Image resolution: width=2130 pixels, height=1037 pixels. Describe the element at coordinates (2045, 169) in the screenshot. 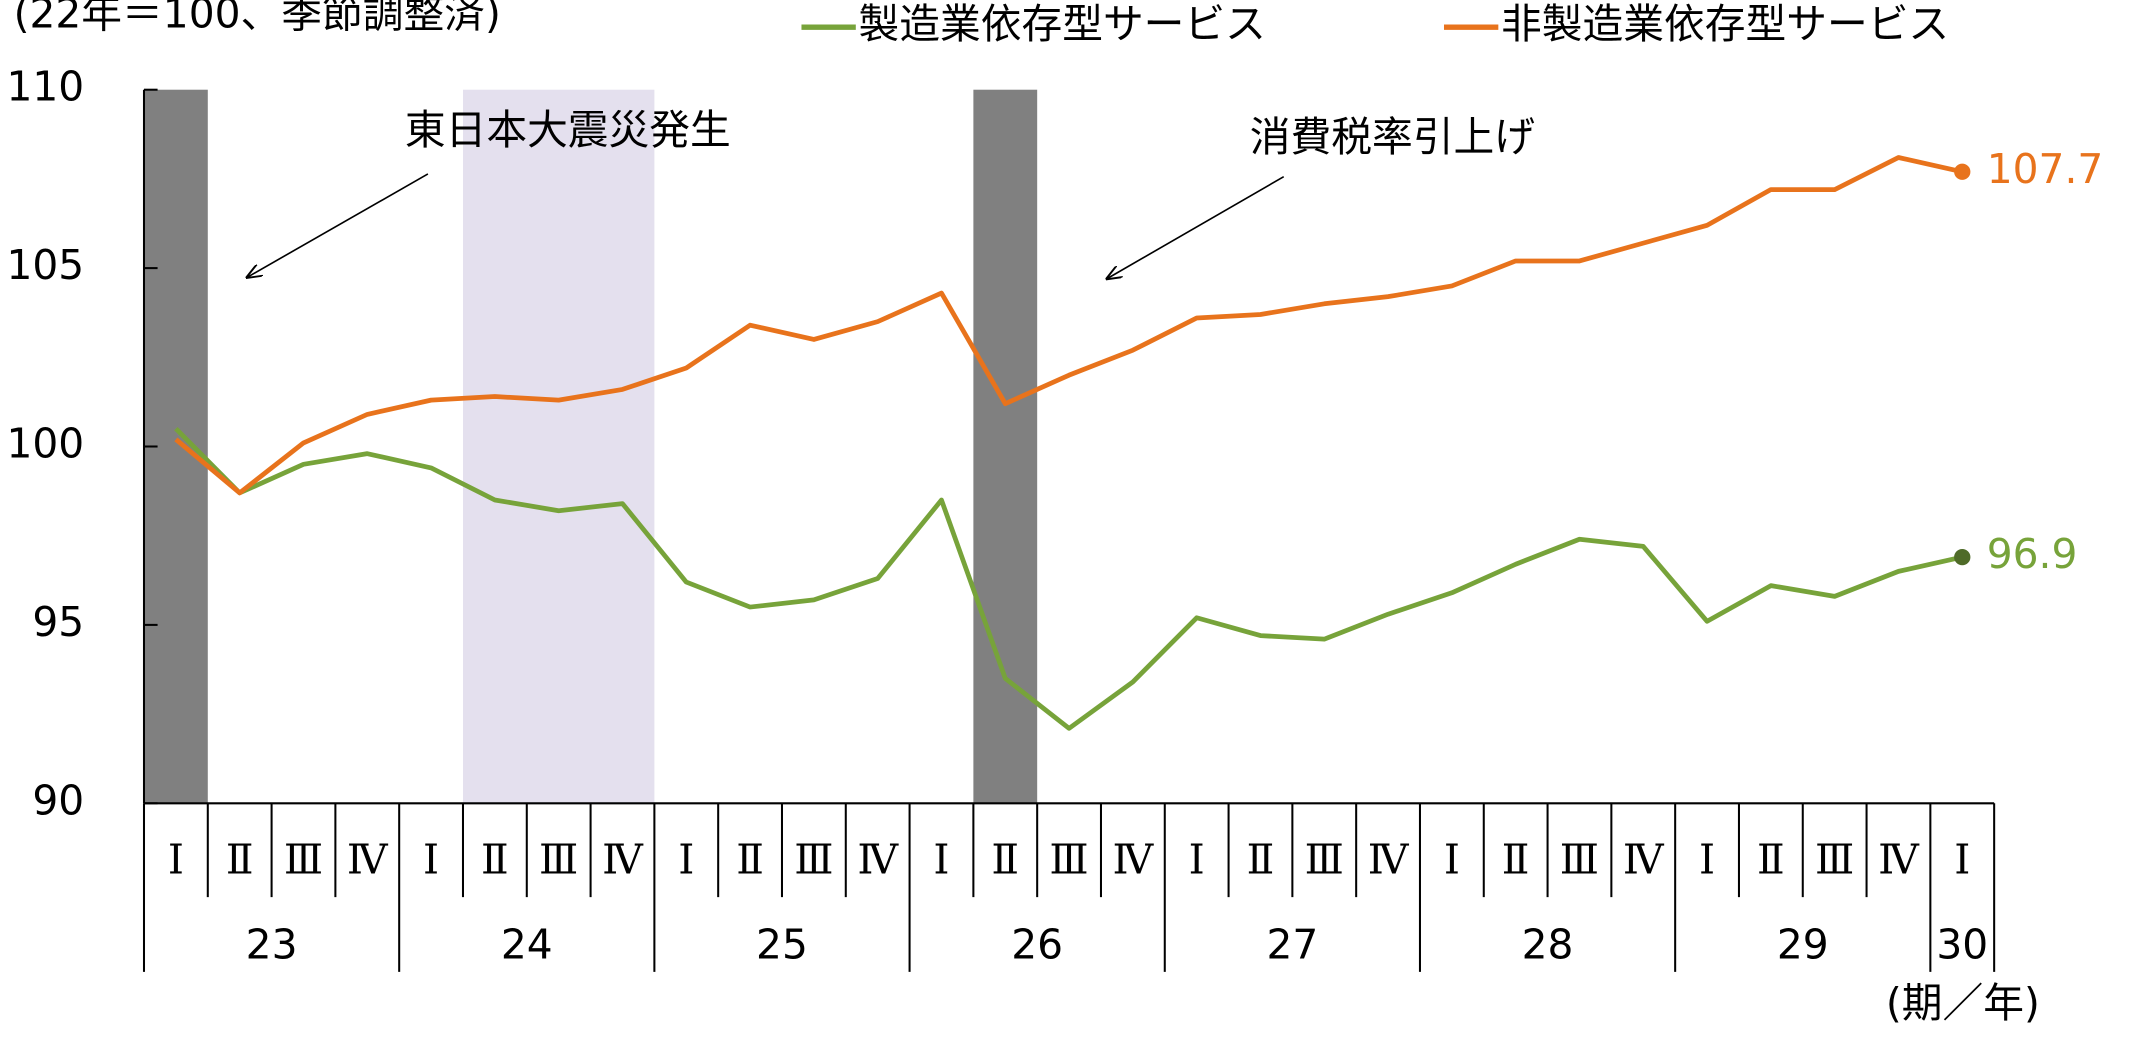

I see `end-label: 107.7` at that location.